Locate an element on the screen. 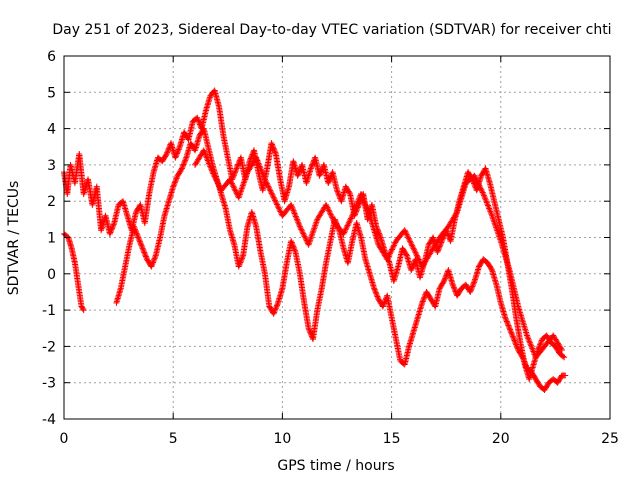 Image resolution: width=640 pixels, height=480 pixels. x-tick-label: 5 is located at coordinates (173, 439).